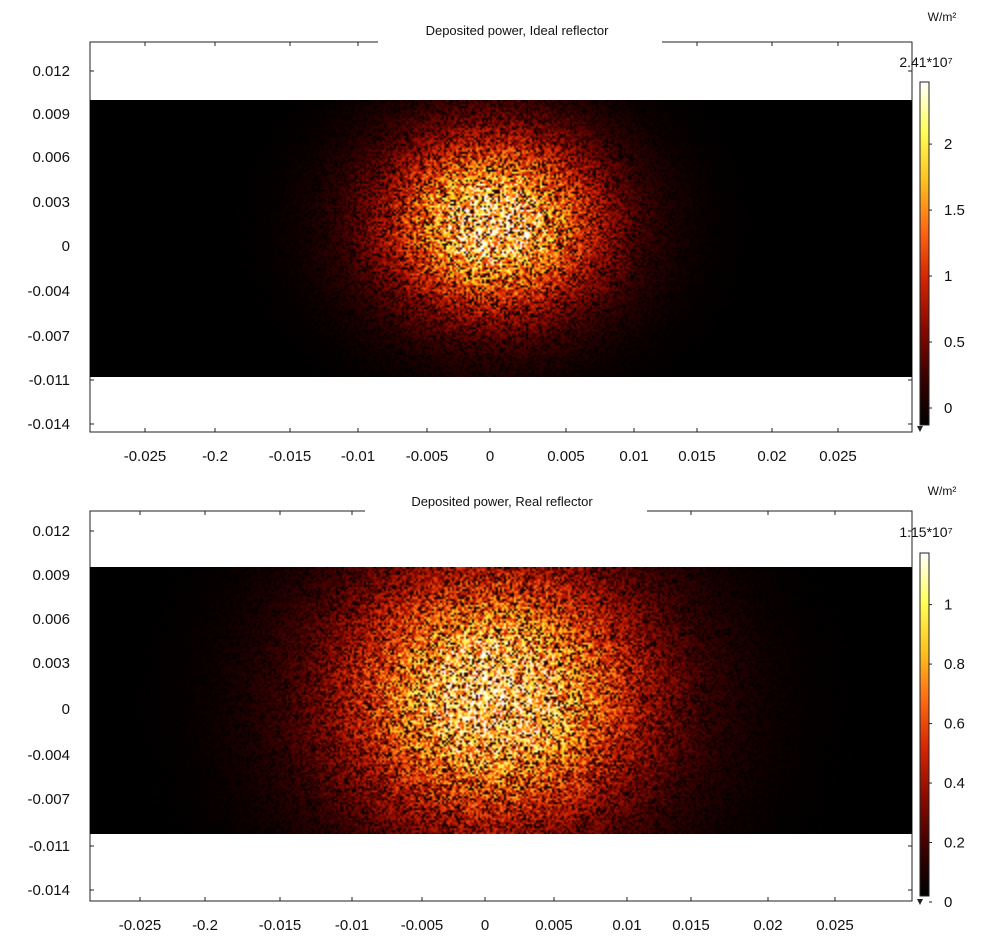 The image size is (981, 938). What do you see at coordinates (925, 532) in the screenshot?
I see `colorbar-max-label: 1.15*10⁷` at bounding box center [925, 532].